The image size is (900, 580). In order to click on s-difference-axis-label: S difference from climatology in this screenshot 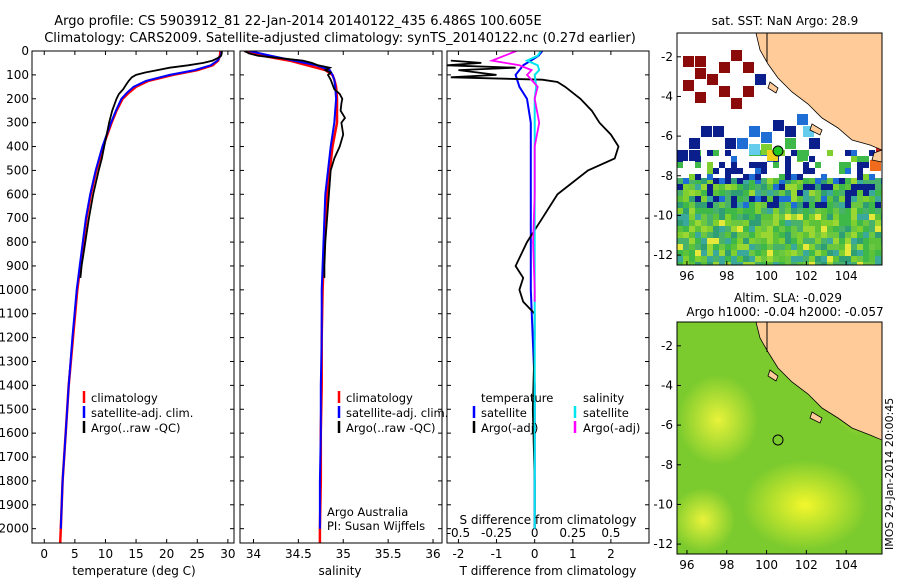, I will do `click(548, 520)`.